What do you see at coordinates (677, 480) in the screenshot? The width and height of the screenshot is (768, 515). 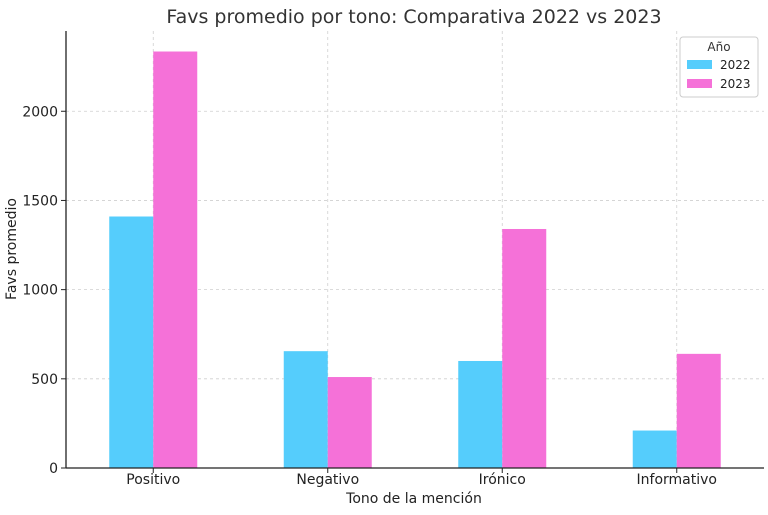 I see `x-tick-label: Informativo` at bounding box center [677, 480].